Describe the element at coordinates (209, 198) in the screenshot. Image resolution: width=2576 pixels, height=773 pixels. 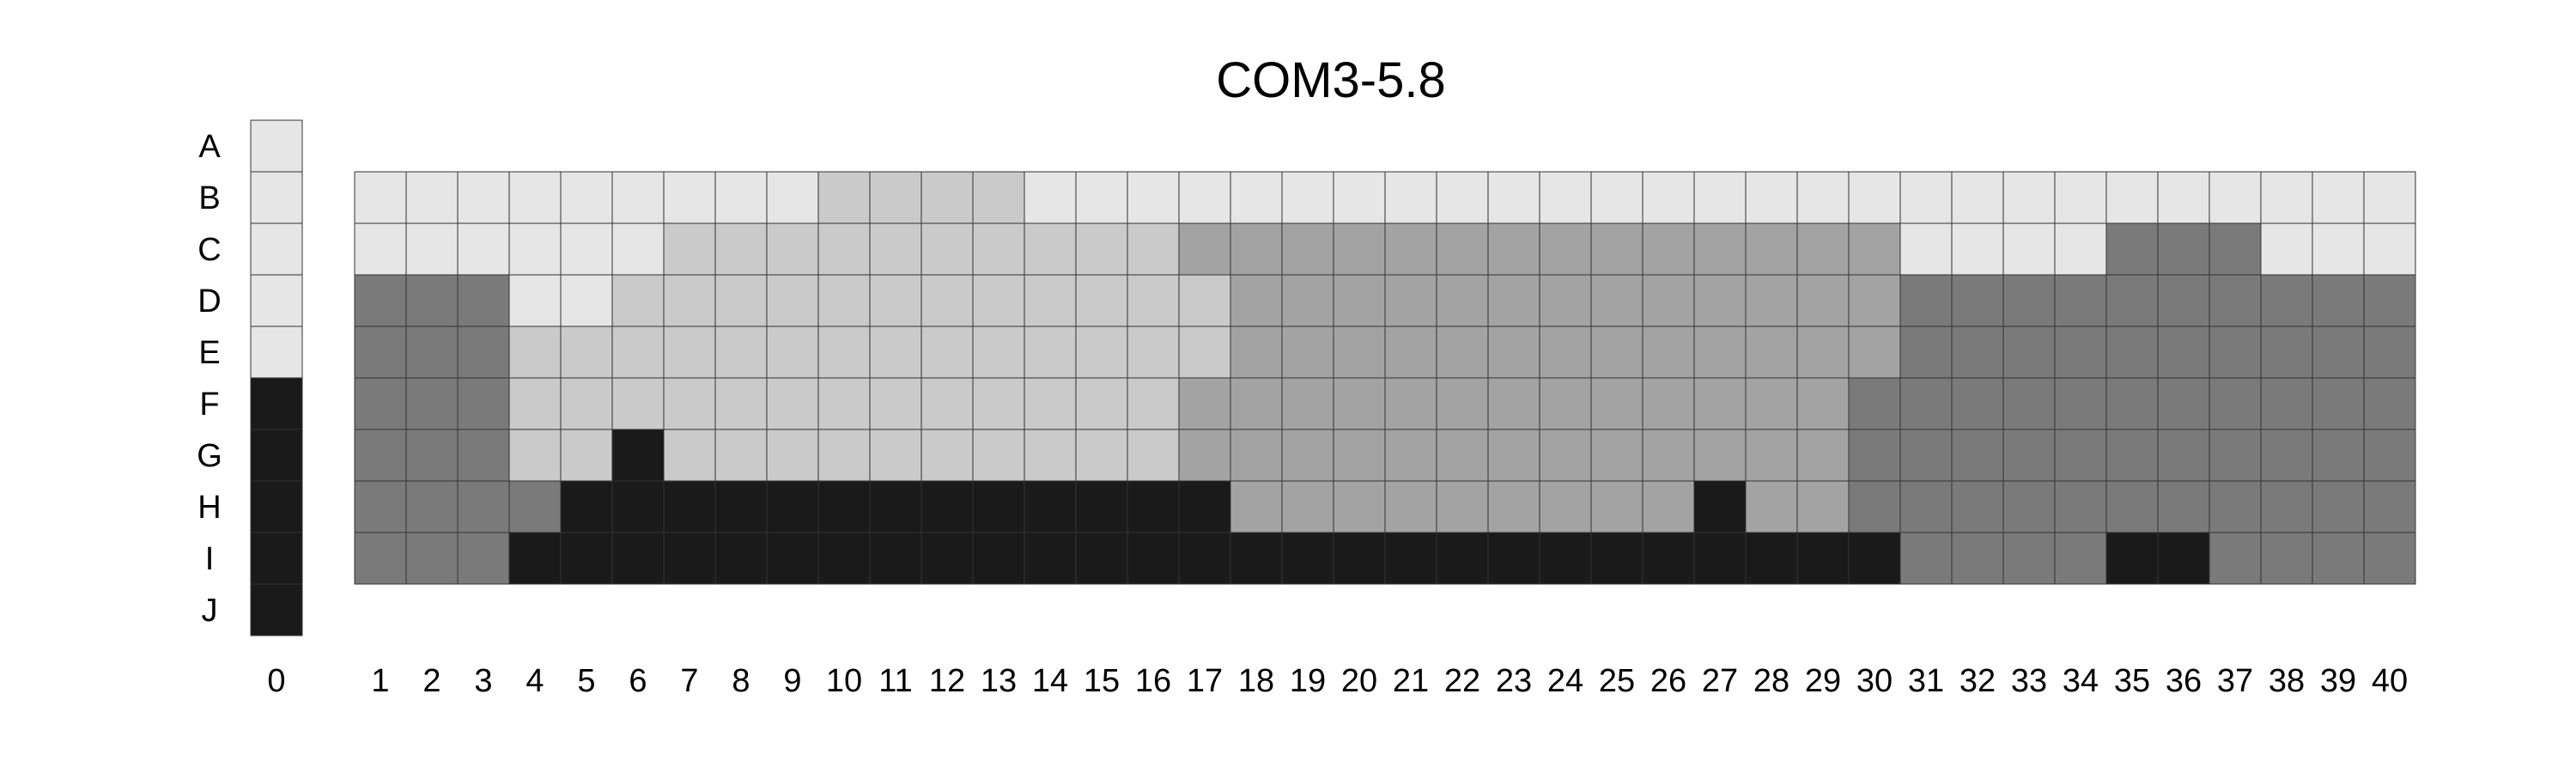
I see `row-label-b: B` at that location.